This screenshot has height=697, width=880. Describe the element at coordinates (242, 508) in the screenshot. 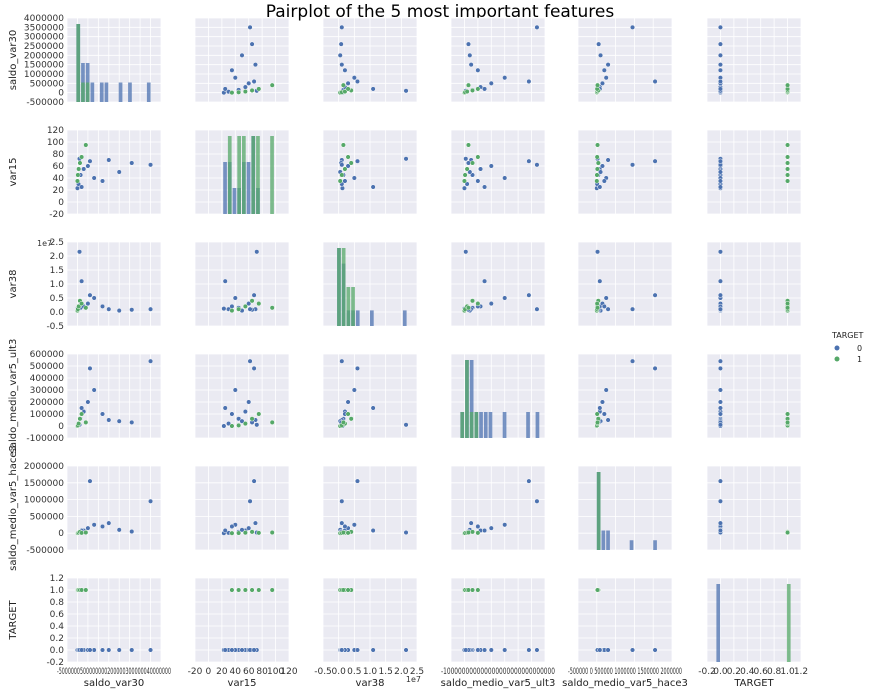

I see `panel-saldo_medio_var5_hace3-vs-var15` at that location.